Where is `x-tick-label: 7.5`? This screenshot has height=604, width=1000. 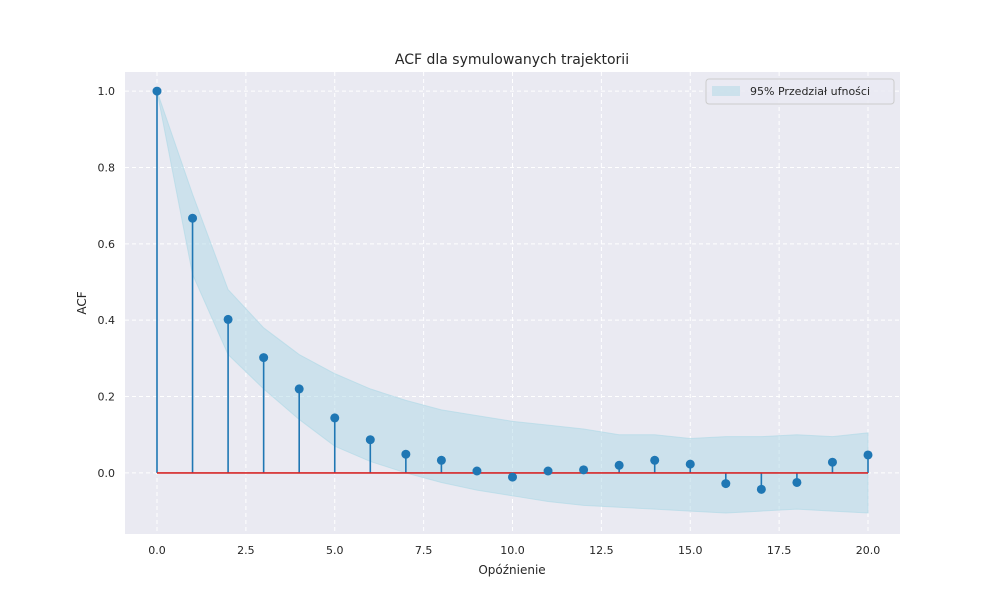
x-tick-label: 7.5 is located at coordinates (424, 550).